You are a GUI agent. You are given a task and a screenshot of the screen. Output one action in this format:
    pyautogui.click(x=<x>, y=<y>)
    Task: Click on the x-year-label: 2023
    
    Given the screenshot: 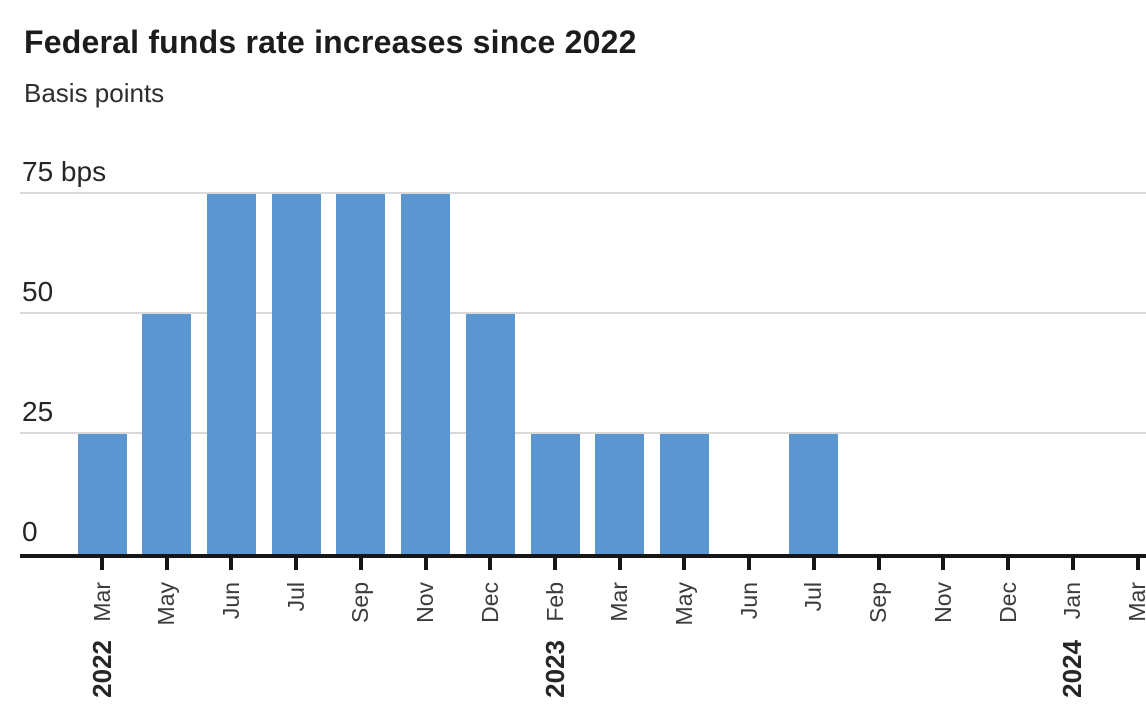 What is the action you would take?
    pyautogui.click(x=555, y=669)
    